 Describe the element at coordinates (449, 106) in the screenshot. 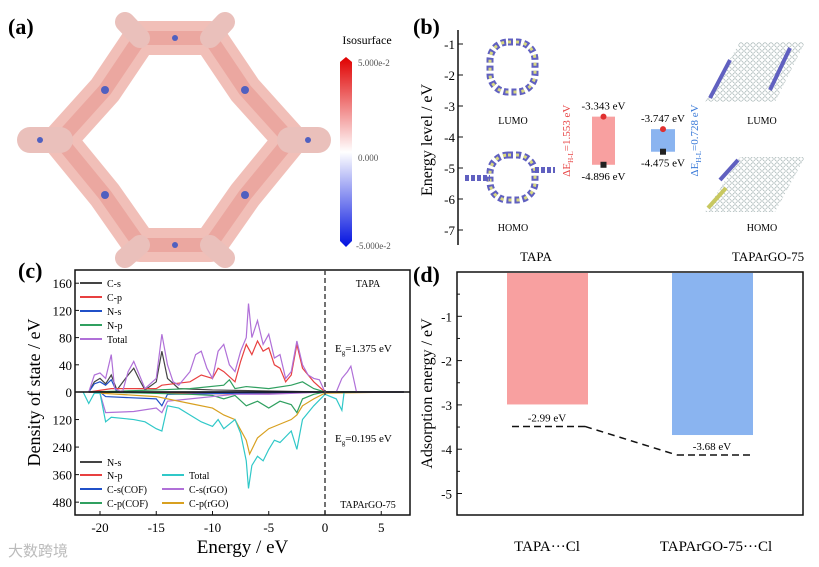

I see `y-tick-label-b: -3` at that location.